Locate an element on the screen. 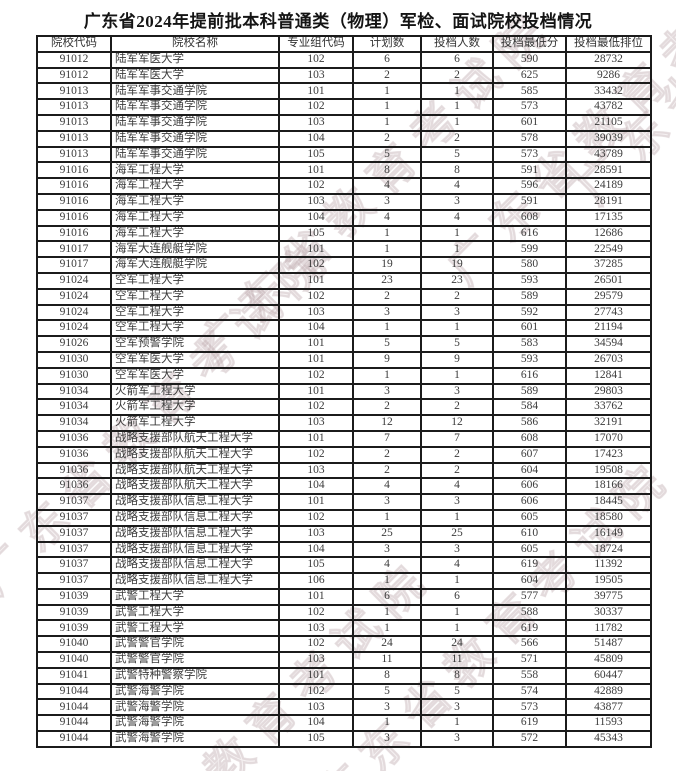 This screenshot has height=771, width=676. plan-count: 6 is located at coordinates (387, 596).